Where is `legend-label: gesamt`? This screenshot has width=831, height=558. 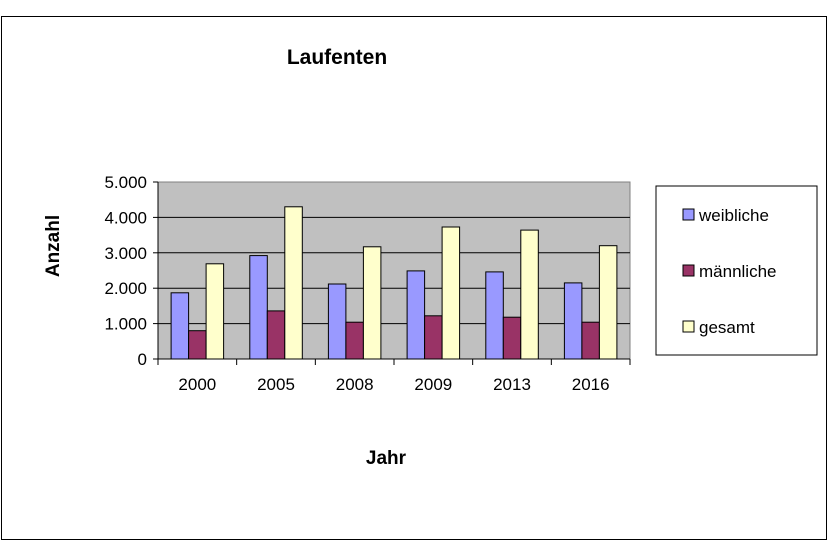 legend-label: gesamt is located at coordinates (727, 327).